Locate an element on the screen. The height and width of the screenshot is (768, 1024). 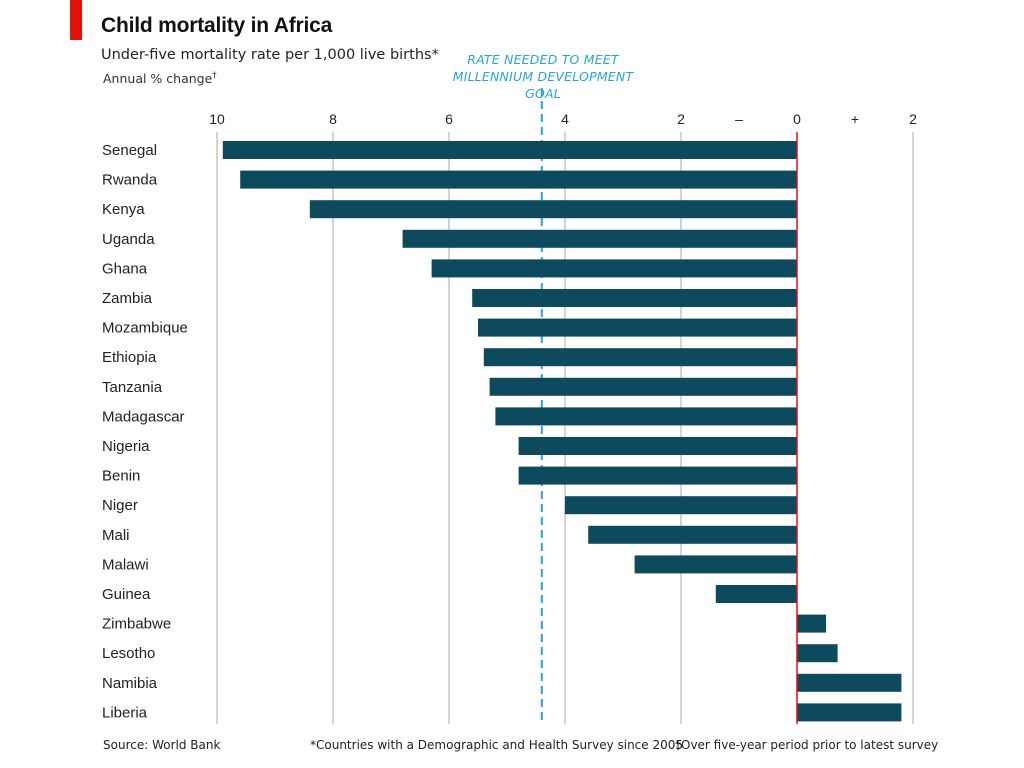
category-label: Rwanda is located at coordinates (130, 180).